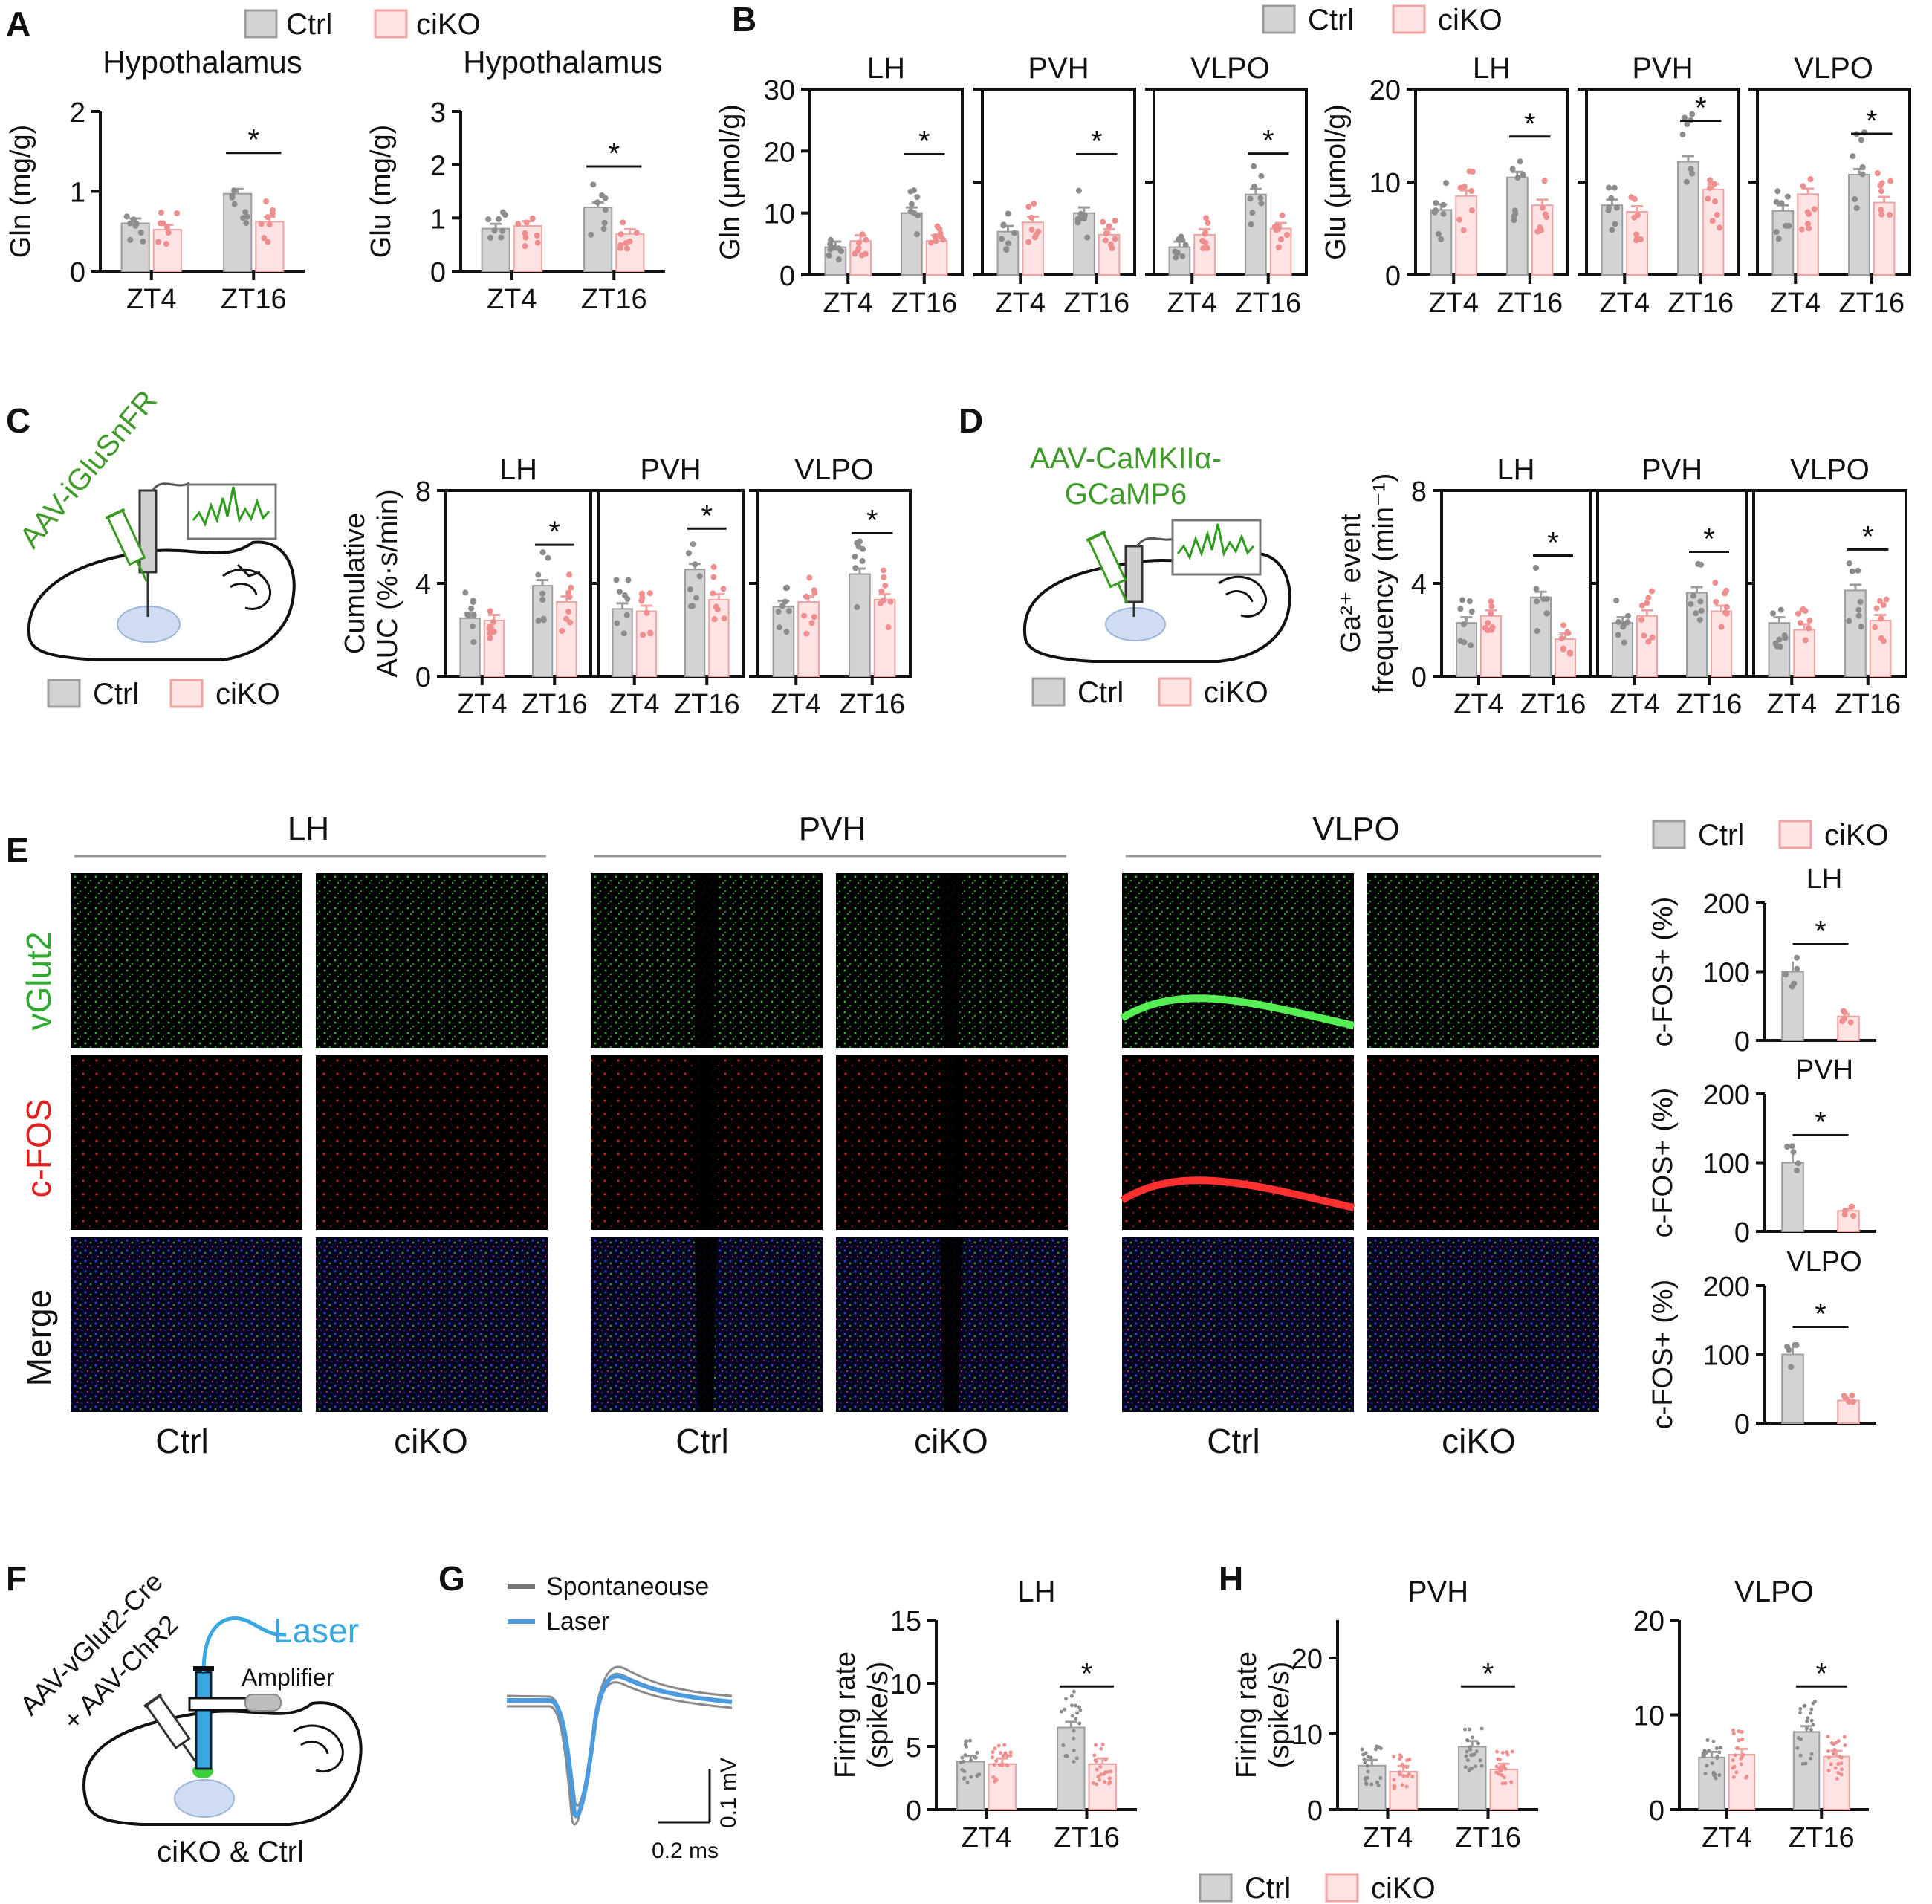  Describe the element at coordinates (1243, 597) in the screenshot. I see `cerebellum-folds` at that location.